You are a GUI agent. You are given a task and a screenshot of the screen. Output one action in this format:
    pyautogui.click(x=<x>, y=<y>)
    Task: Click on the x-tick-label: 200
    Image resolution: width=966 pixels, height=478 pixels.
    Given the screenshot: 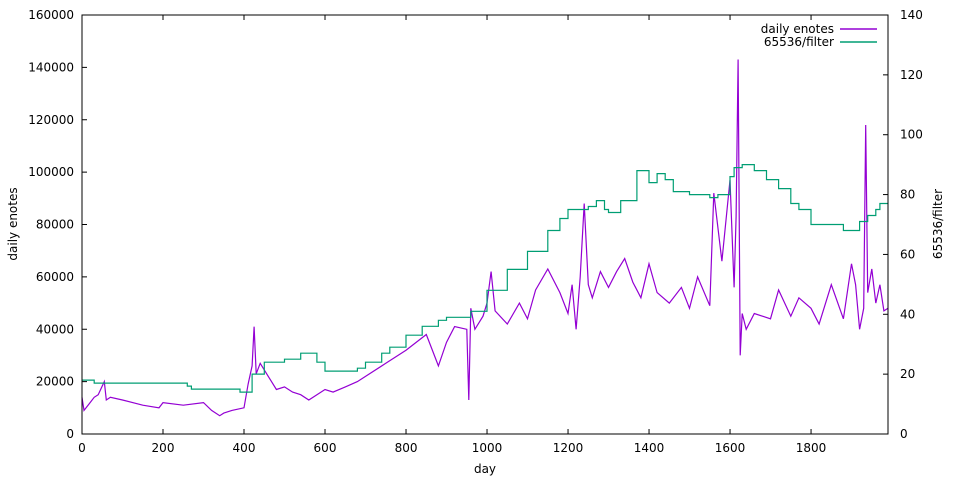 What is the action you would take?
    pyautogui.click(x=163, y=448)
    